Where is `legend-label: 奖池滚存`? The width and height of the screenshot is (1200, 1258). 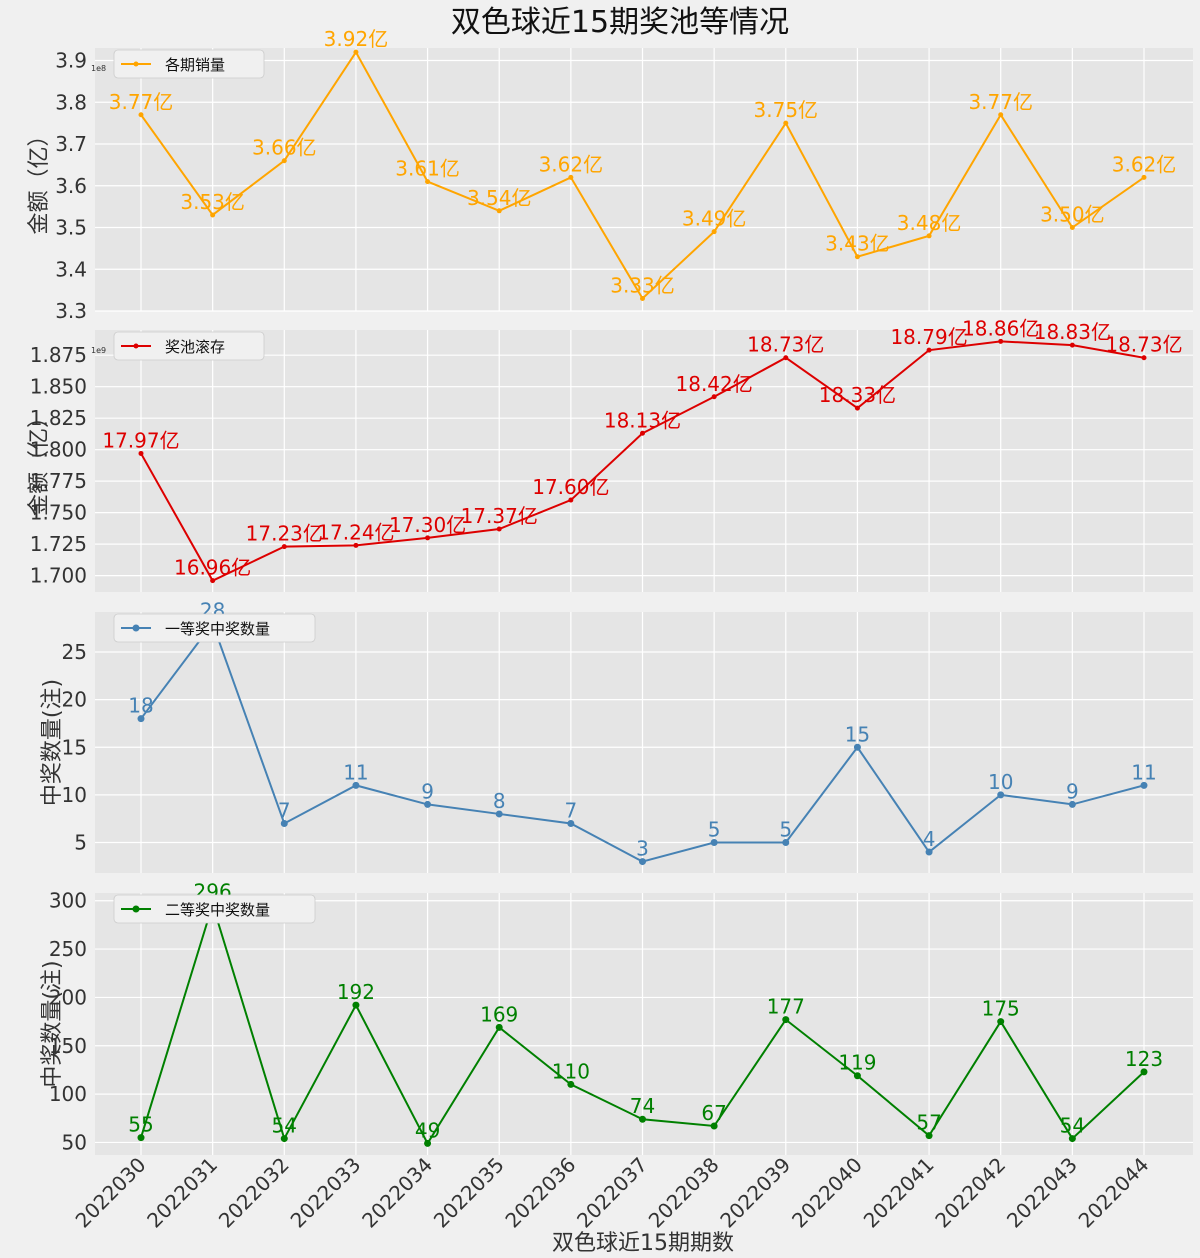 legend-label: 奖池滚存 is located at coordinates (195, 347).